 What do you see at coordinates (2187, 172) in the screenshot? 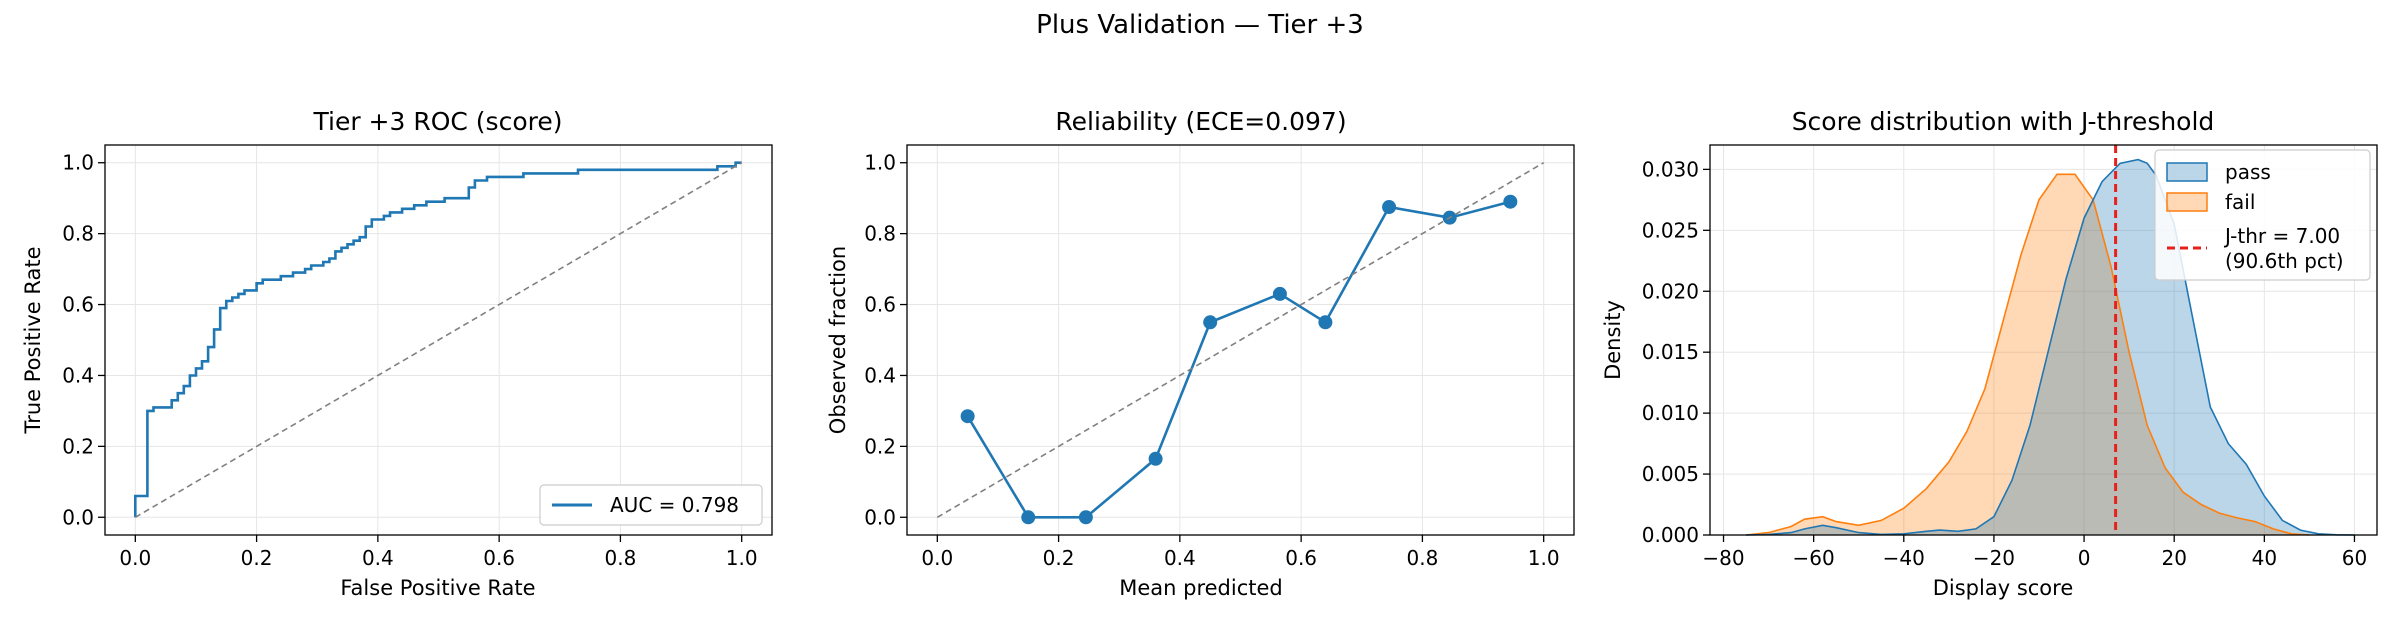
I see `legend-pass-swatch` at bounding box center [2187, 172].